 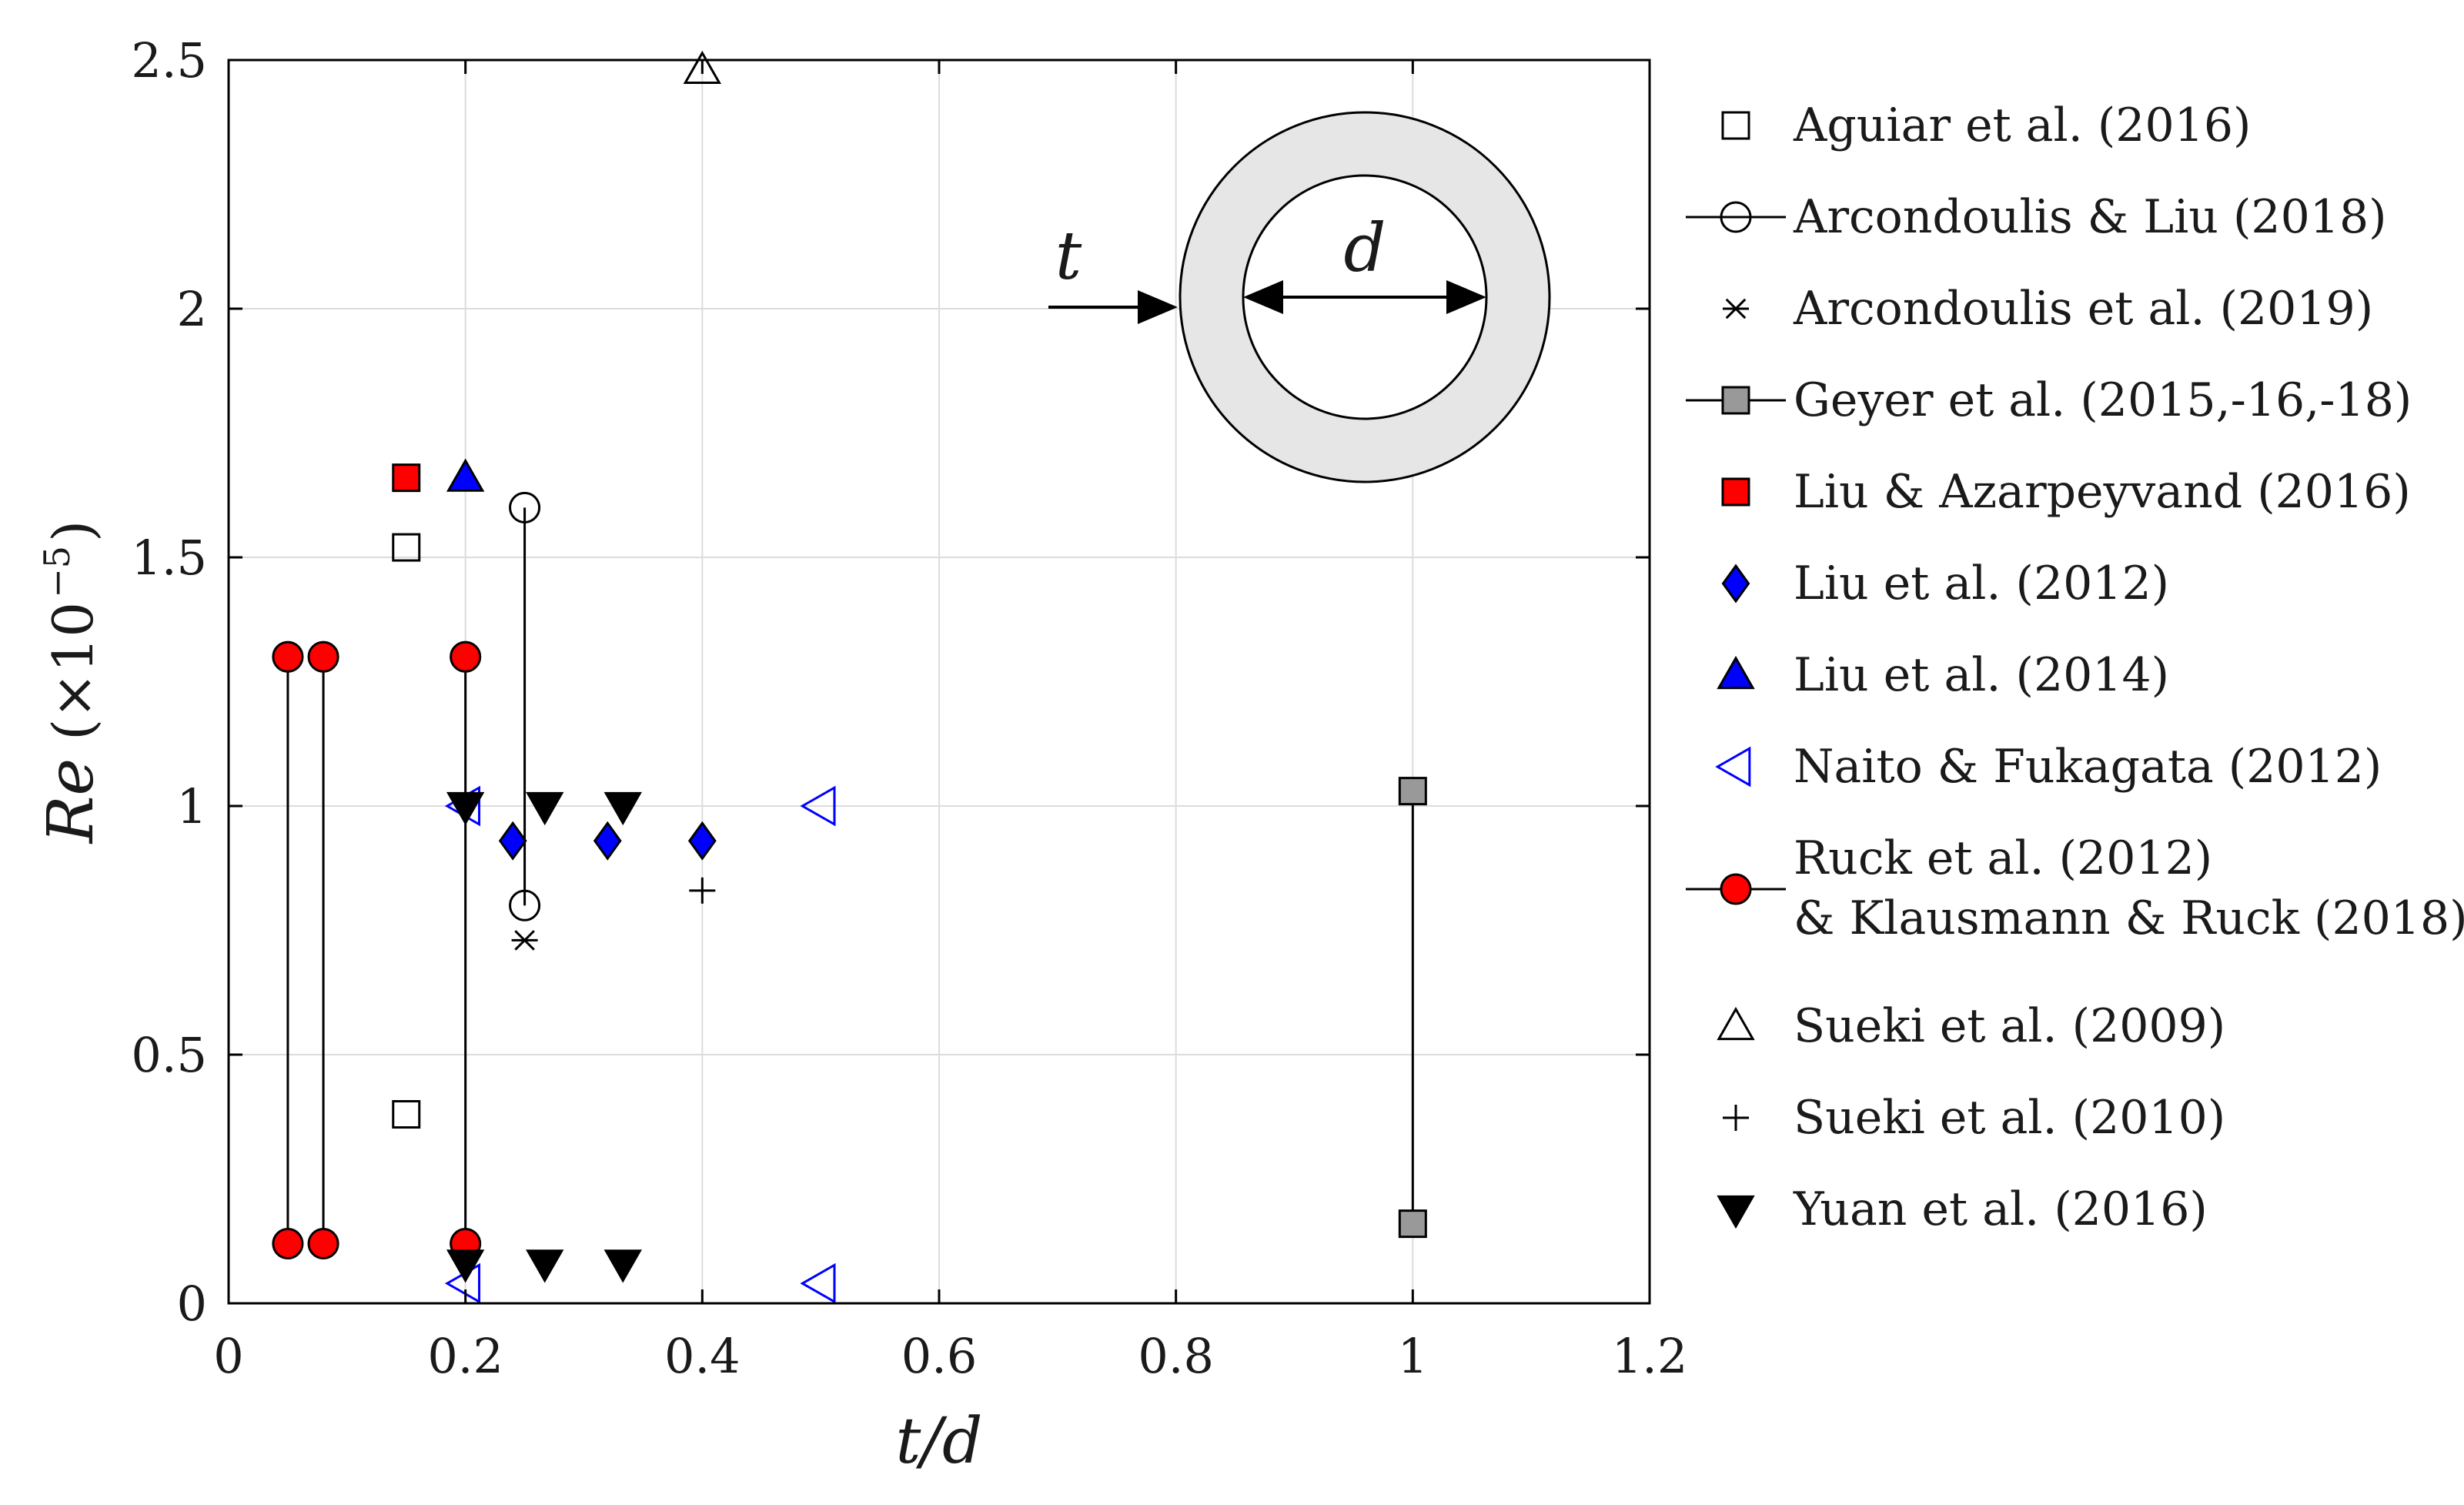 What do you see at coordinates (1158, 307) in the screenshot?
I see `thickness-arrowhead` at bounding box center [1158, 307].